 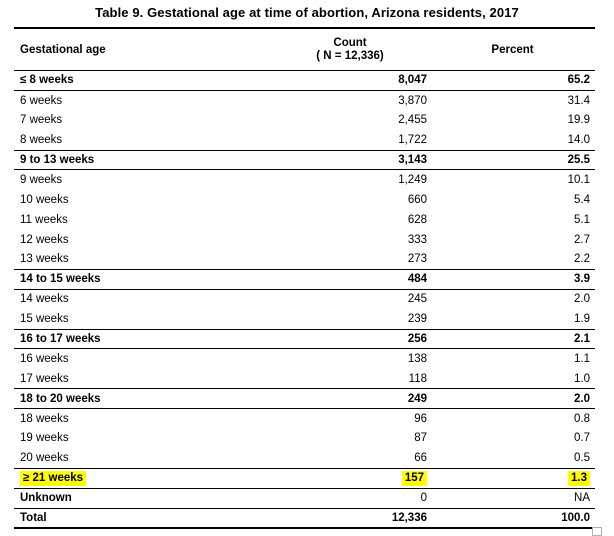 I want to click on gestational-age-cell: 13 weeks, so click(x=142, y=260).